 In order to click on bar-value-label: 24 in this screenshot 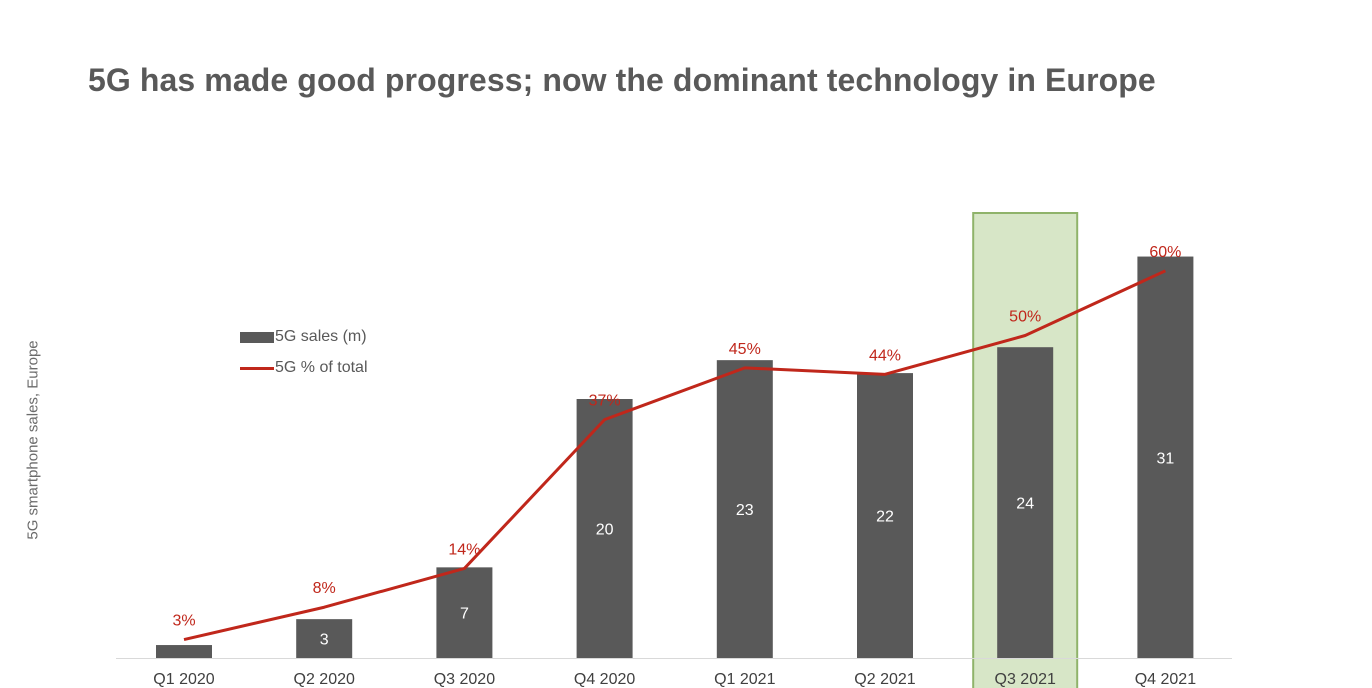, I will do `click(1025, 504)`.